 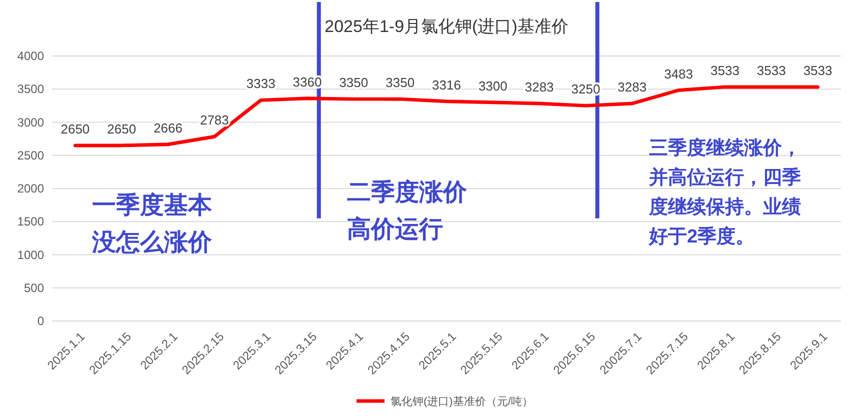 What do you see at coordinates (493, 86) in the screenshot?
I see `data-label: 3300` at bounding box center [493, 86].